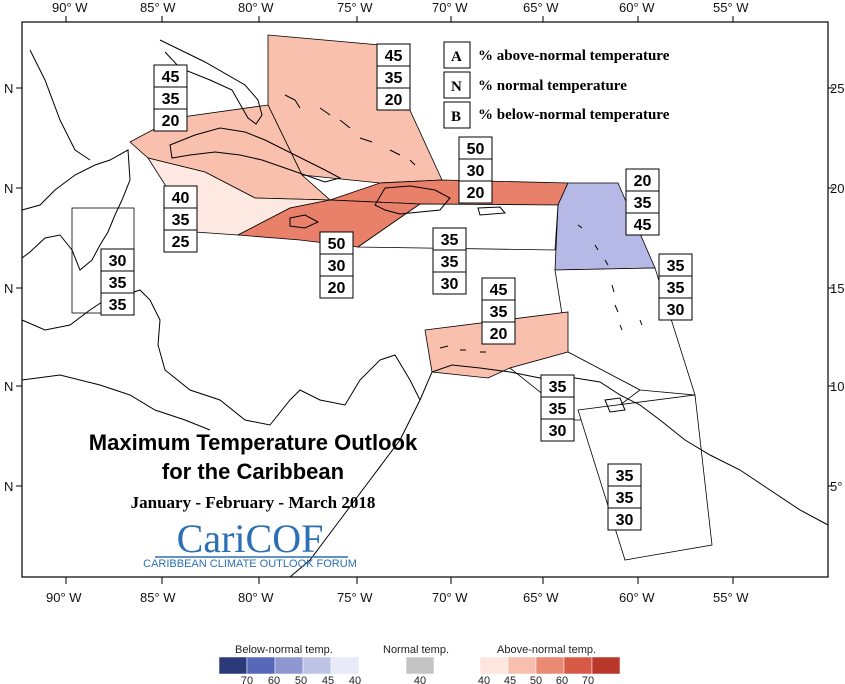 Image resolution: width=845 pixels, height=684 pixels. I want to click on region-value-hispaniola-pr: 20, so click(476, 193).